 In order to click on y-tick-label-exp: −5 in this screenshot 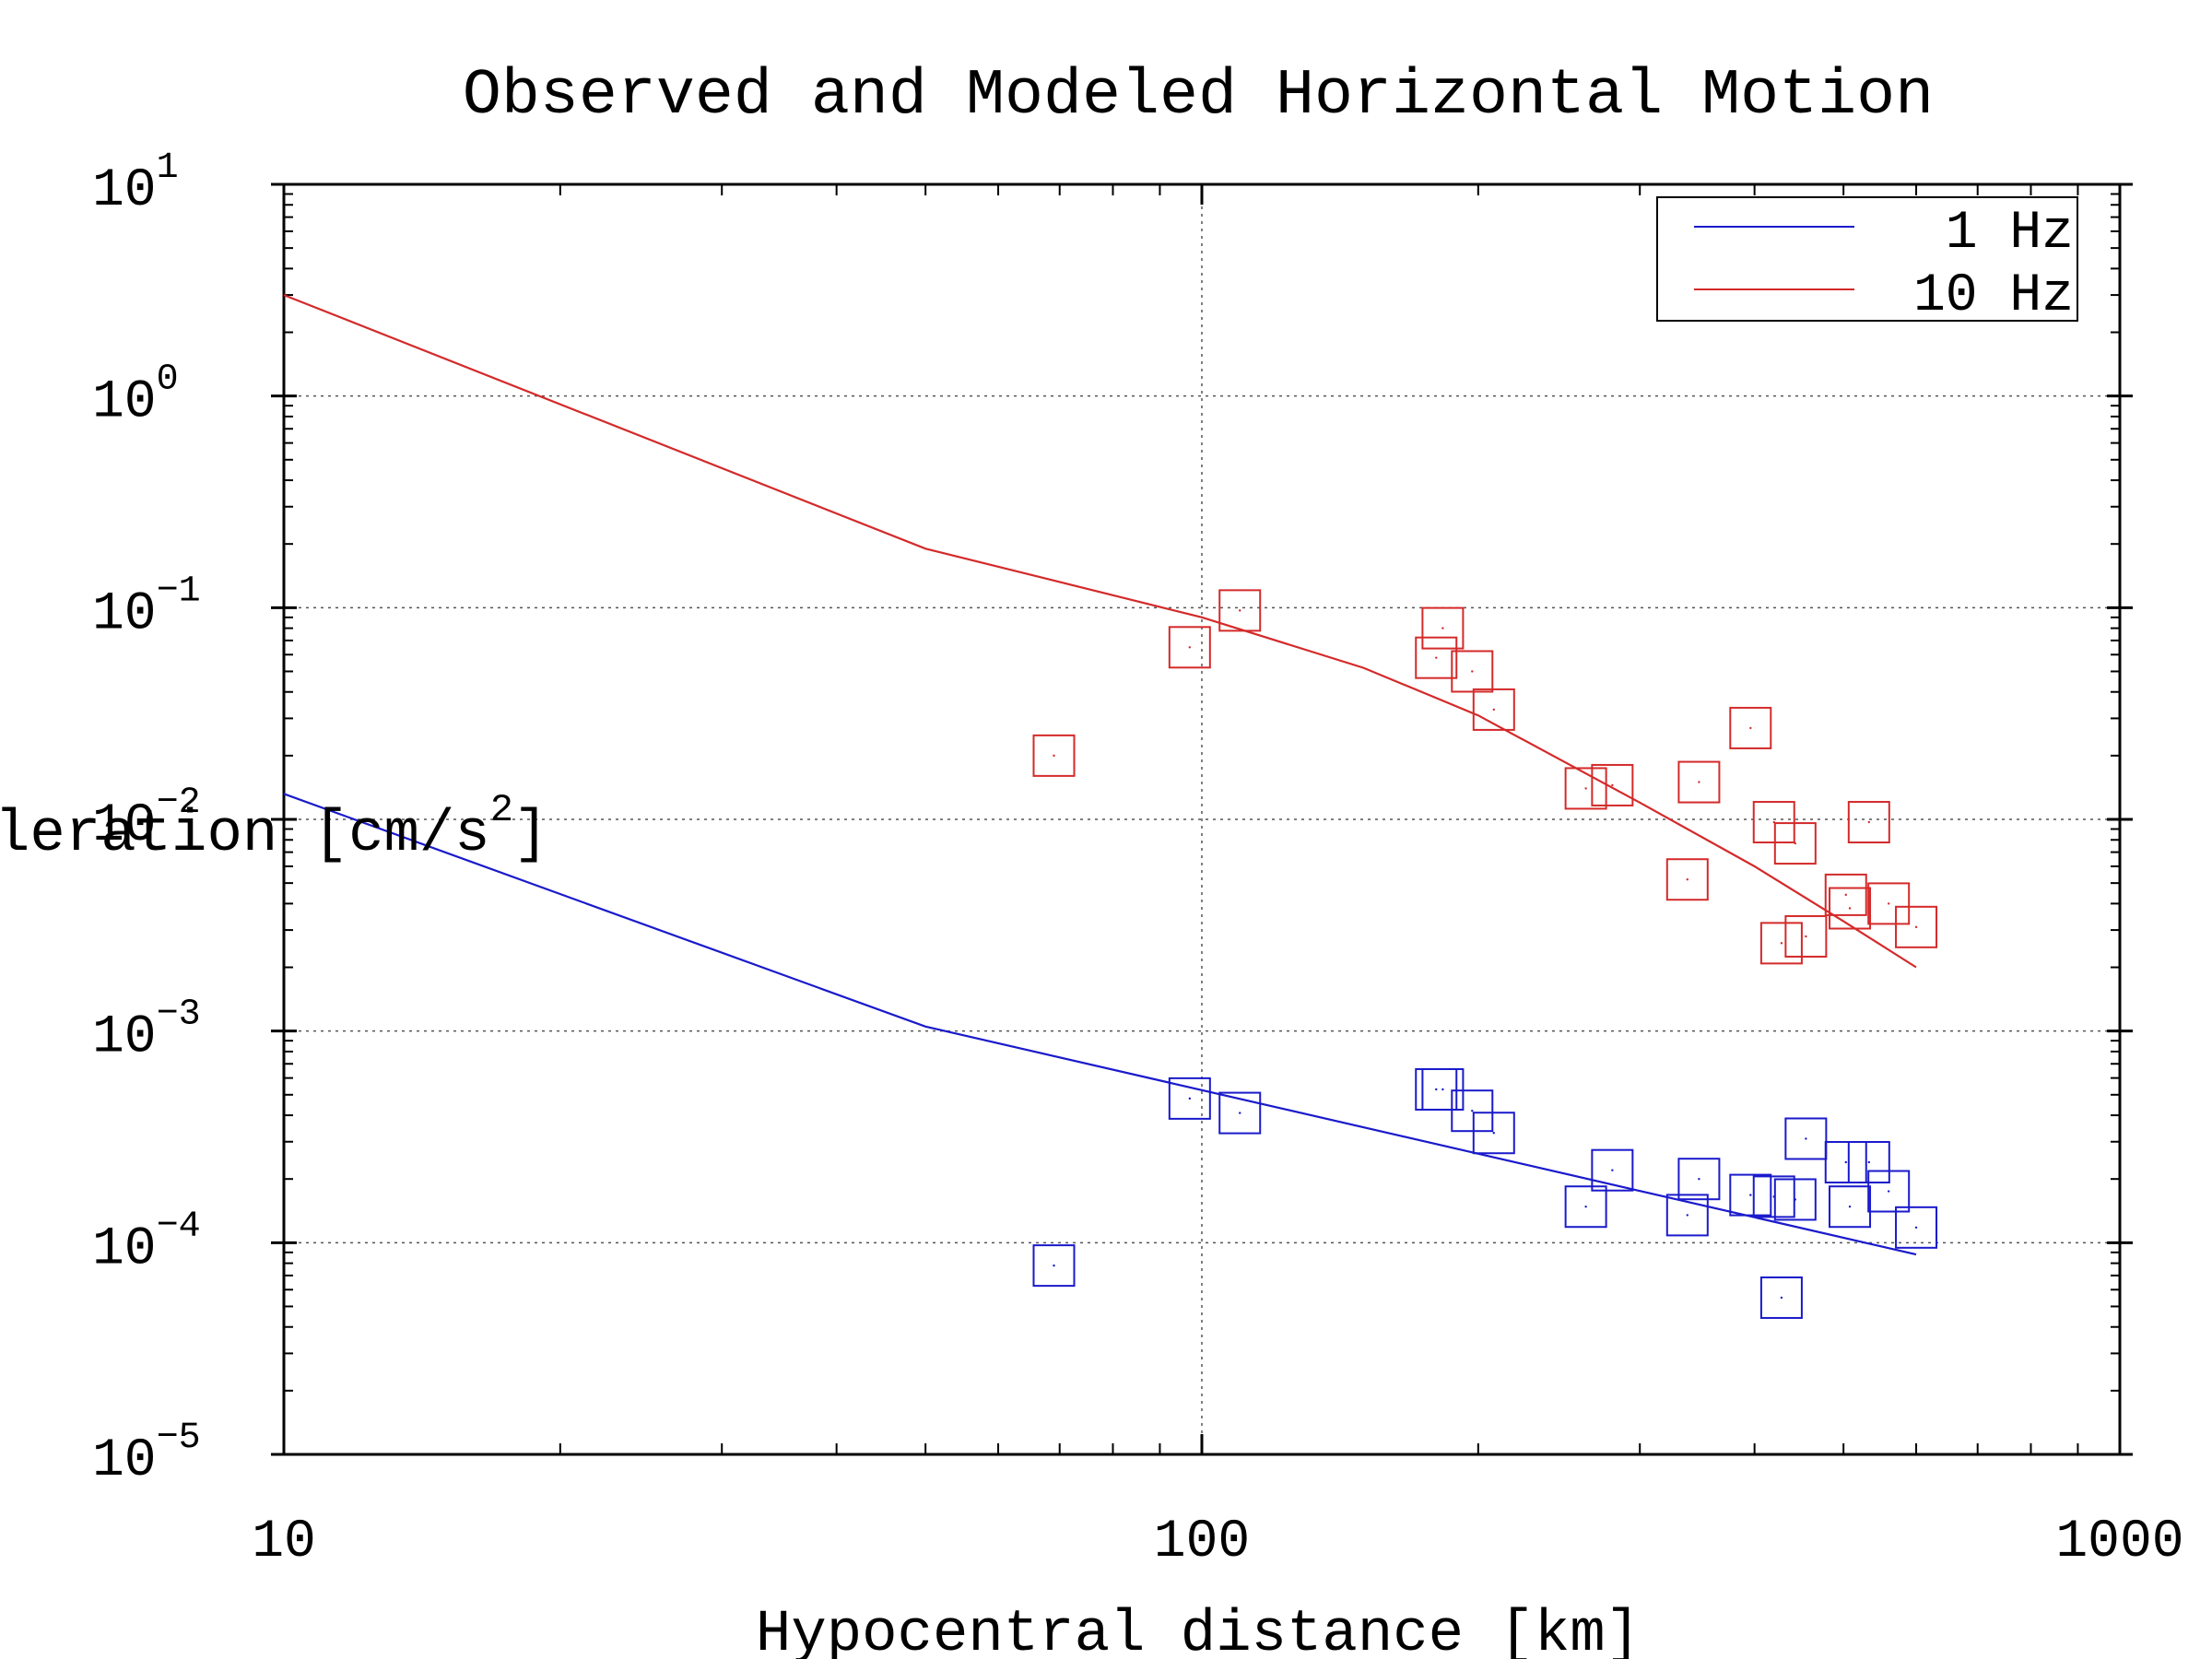, I will do `click(179, 1438)`.